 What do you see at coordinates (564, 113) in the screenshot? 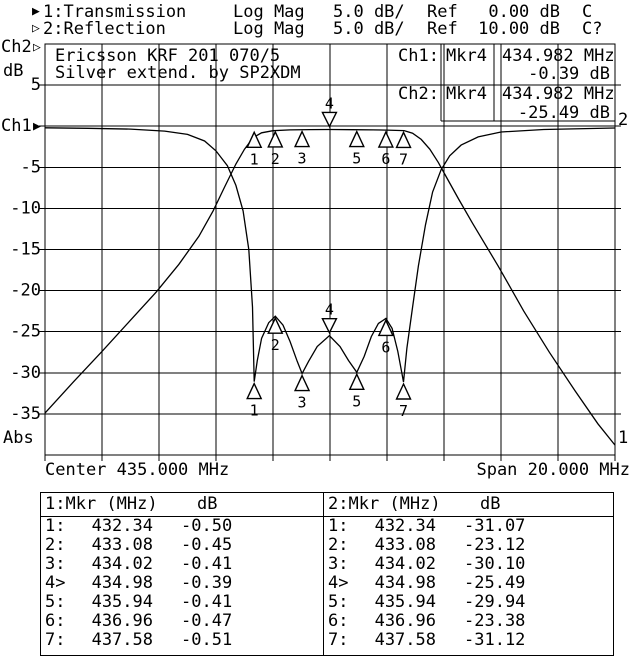
I see `ch2-readout-value: -25.49 dB` at bounding box center [564, 113].